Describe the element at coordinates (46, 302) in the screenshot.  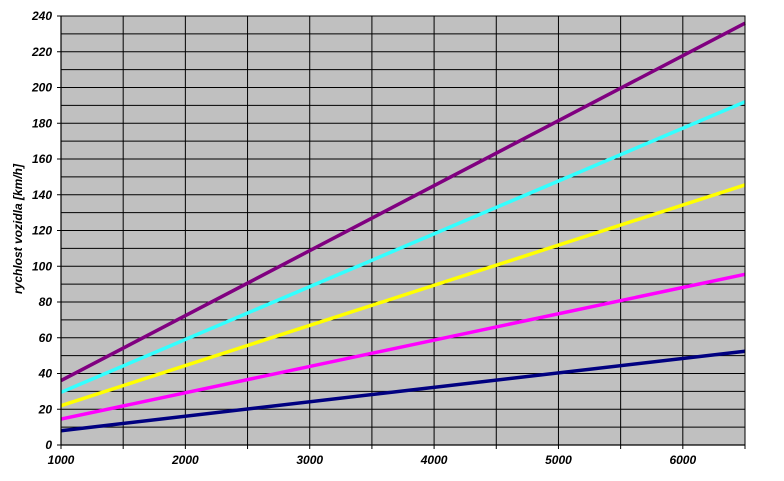
I see `y-tick-label: 80` at that location.